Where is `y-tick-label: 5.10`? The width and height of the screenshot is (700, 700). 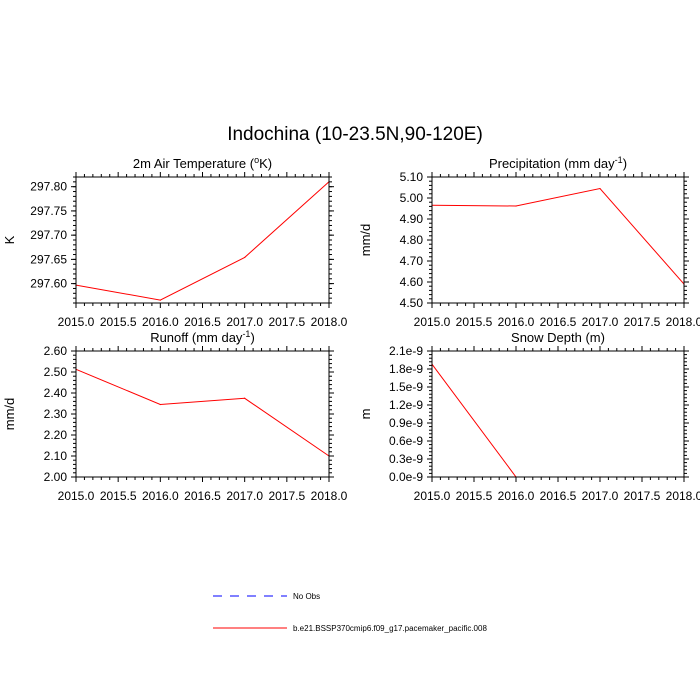
y-tick-label: 5.10 is located at coordinates (412, 177).